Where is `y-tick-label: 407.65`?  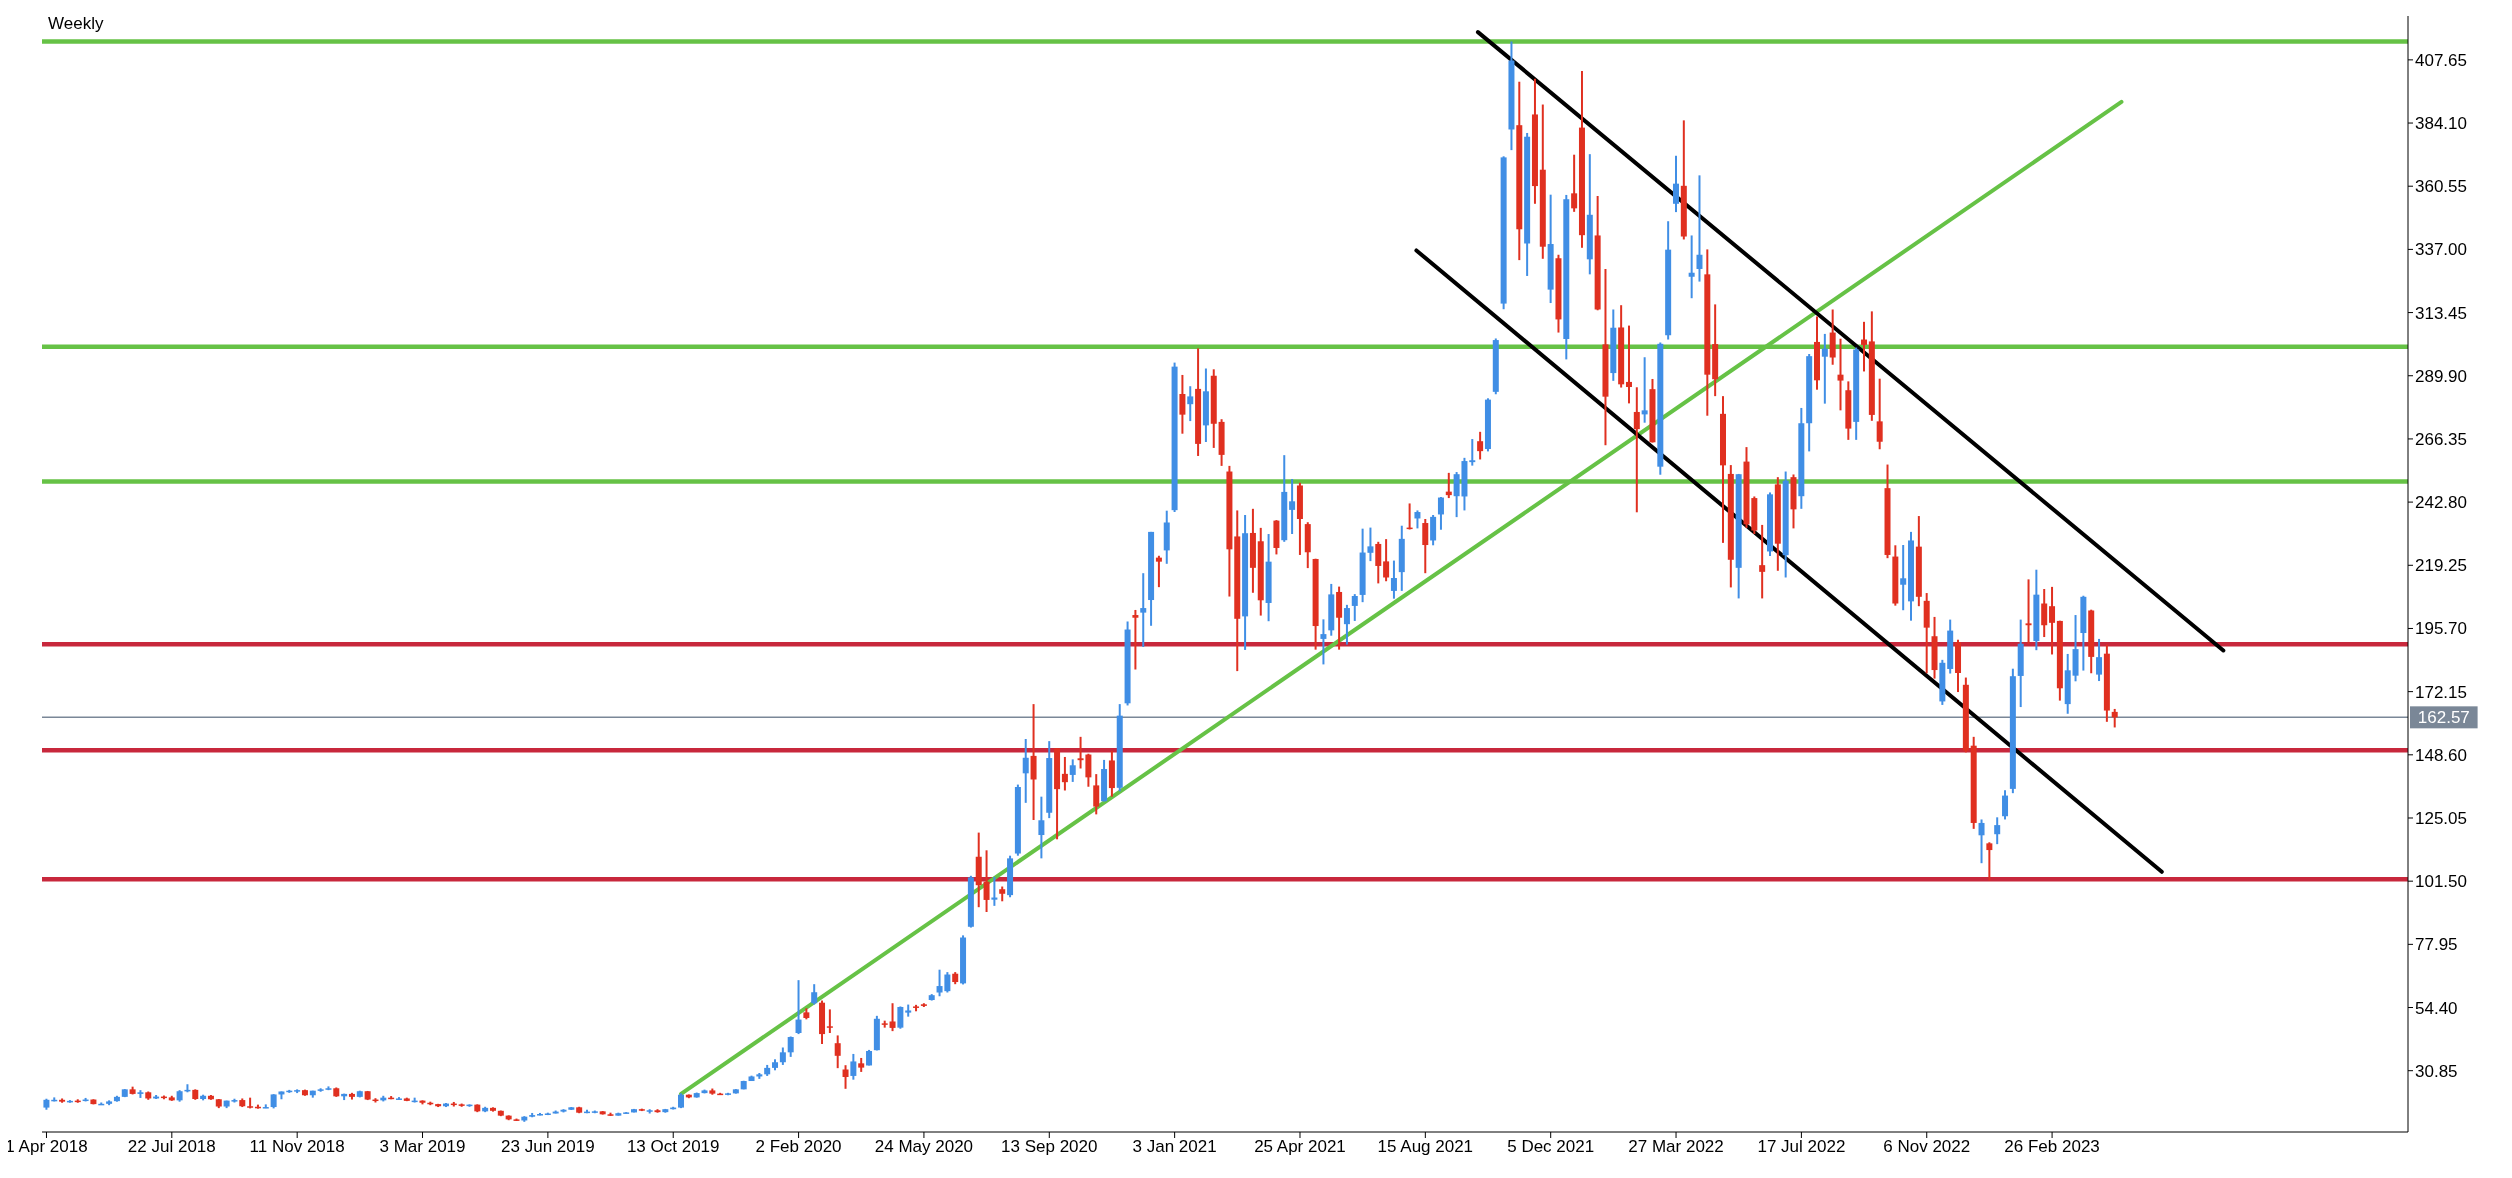
y-tick-label: 407.65 is located at coordinates (2441, 60).